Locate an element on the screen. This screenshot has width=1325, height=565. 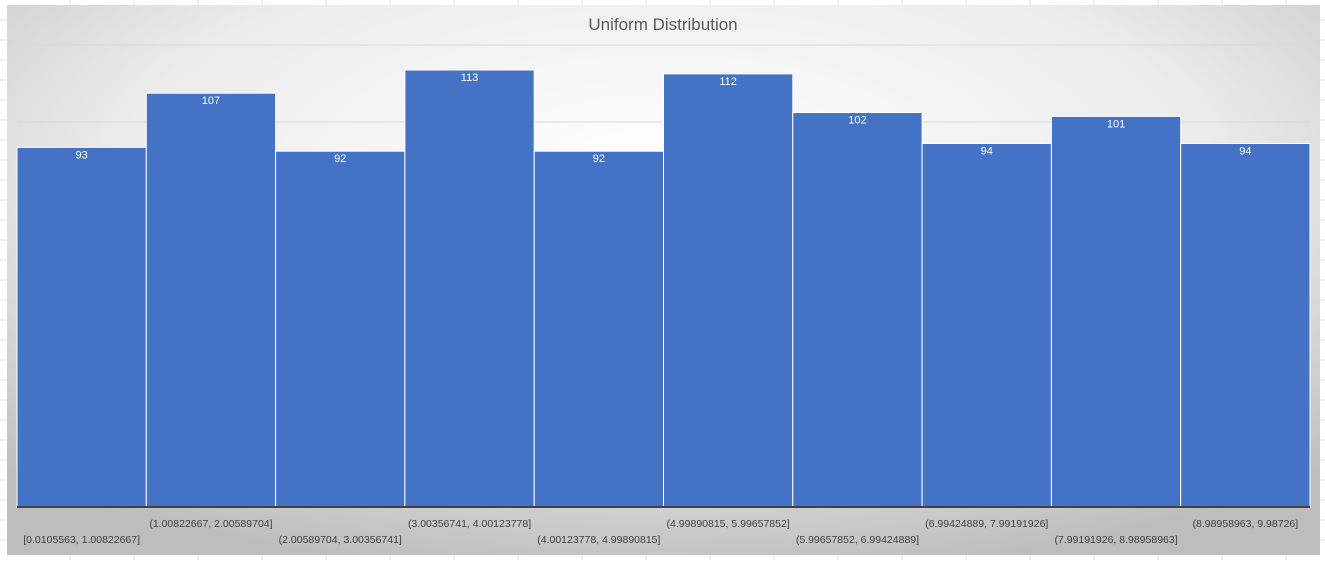
category-tick-label: (4.99890815, 5.99657852] is located at coordinates (728, 524).